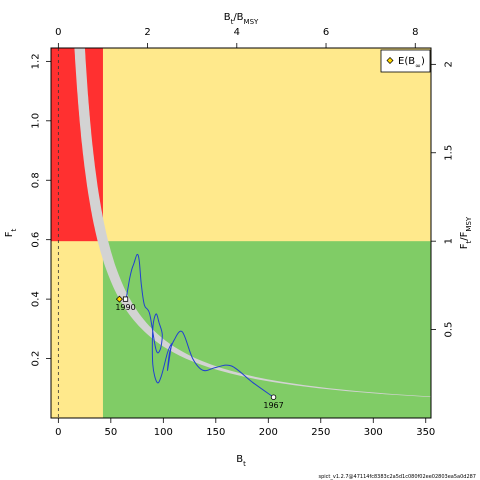 The image size is (480, 480). I want to click on x-axis-label: Bt, so click(241, 461).